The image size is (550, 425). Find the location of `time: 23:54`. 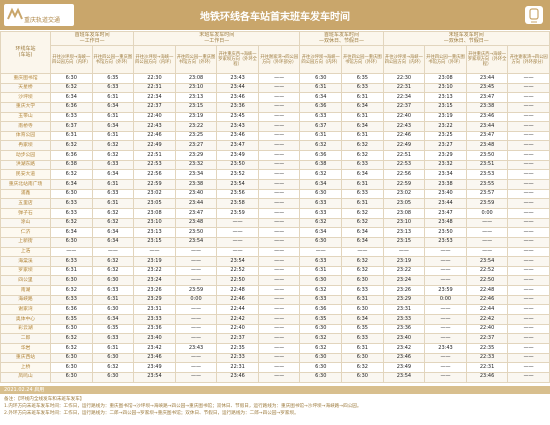

time: 23:54 is located at coordinates (196, 242).